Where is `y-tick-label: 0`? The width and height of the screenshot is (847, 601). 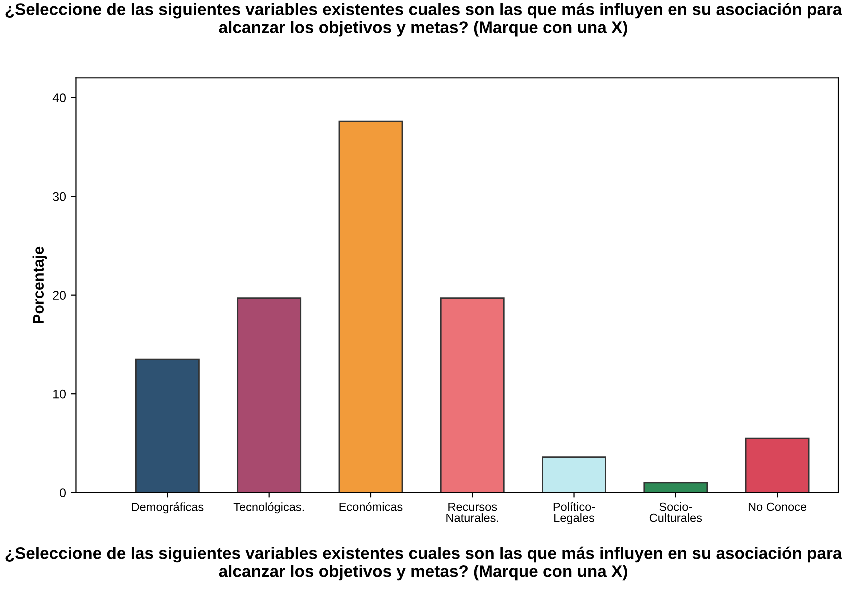 y-tick-label: 0 is located at coordinates (63, 493).